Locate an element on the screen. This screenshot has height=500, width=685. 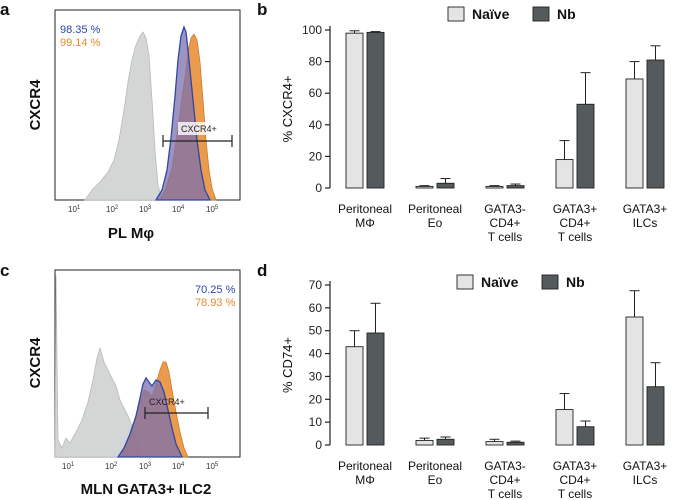
chart-b-category-label-1-1: Eo is located at coordinates (435, 223).